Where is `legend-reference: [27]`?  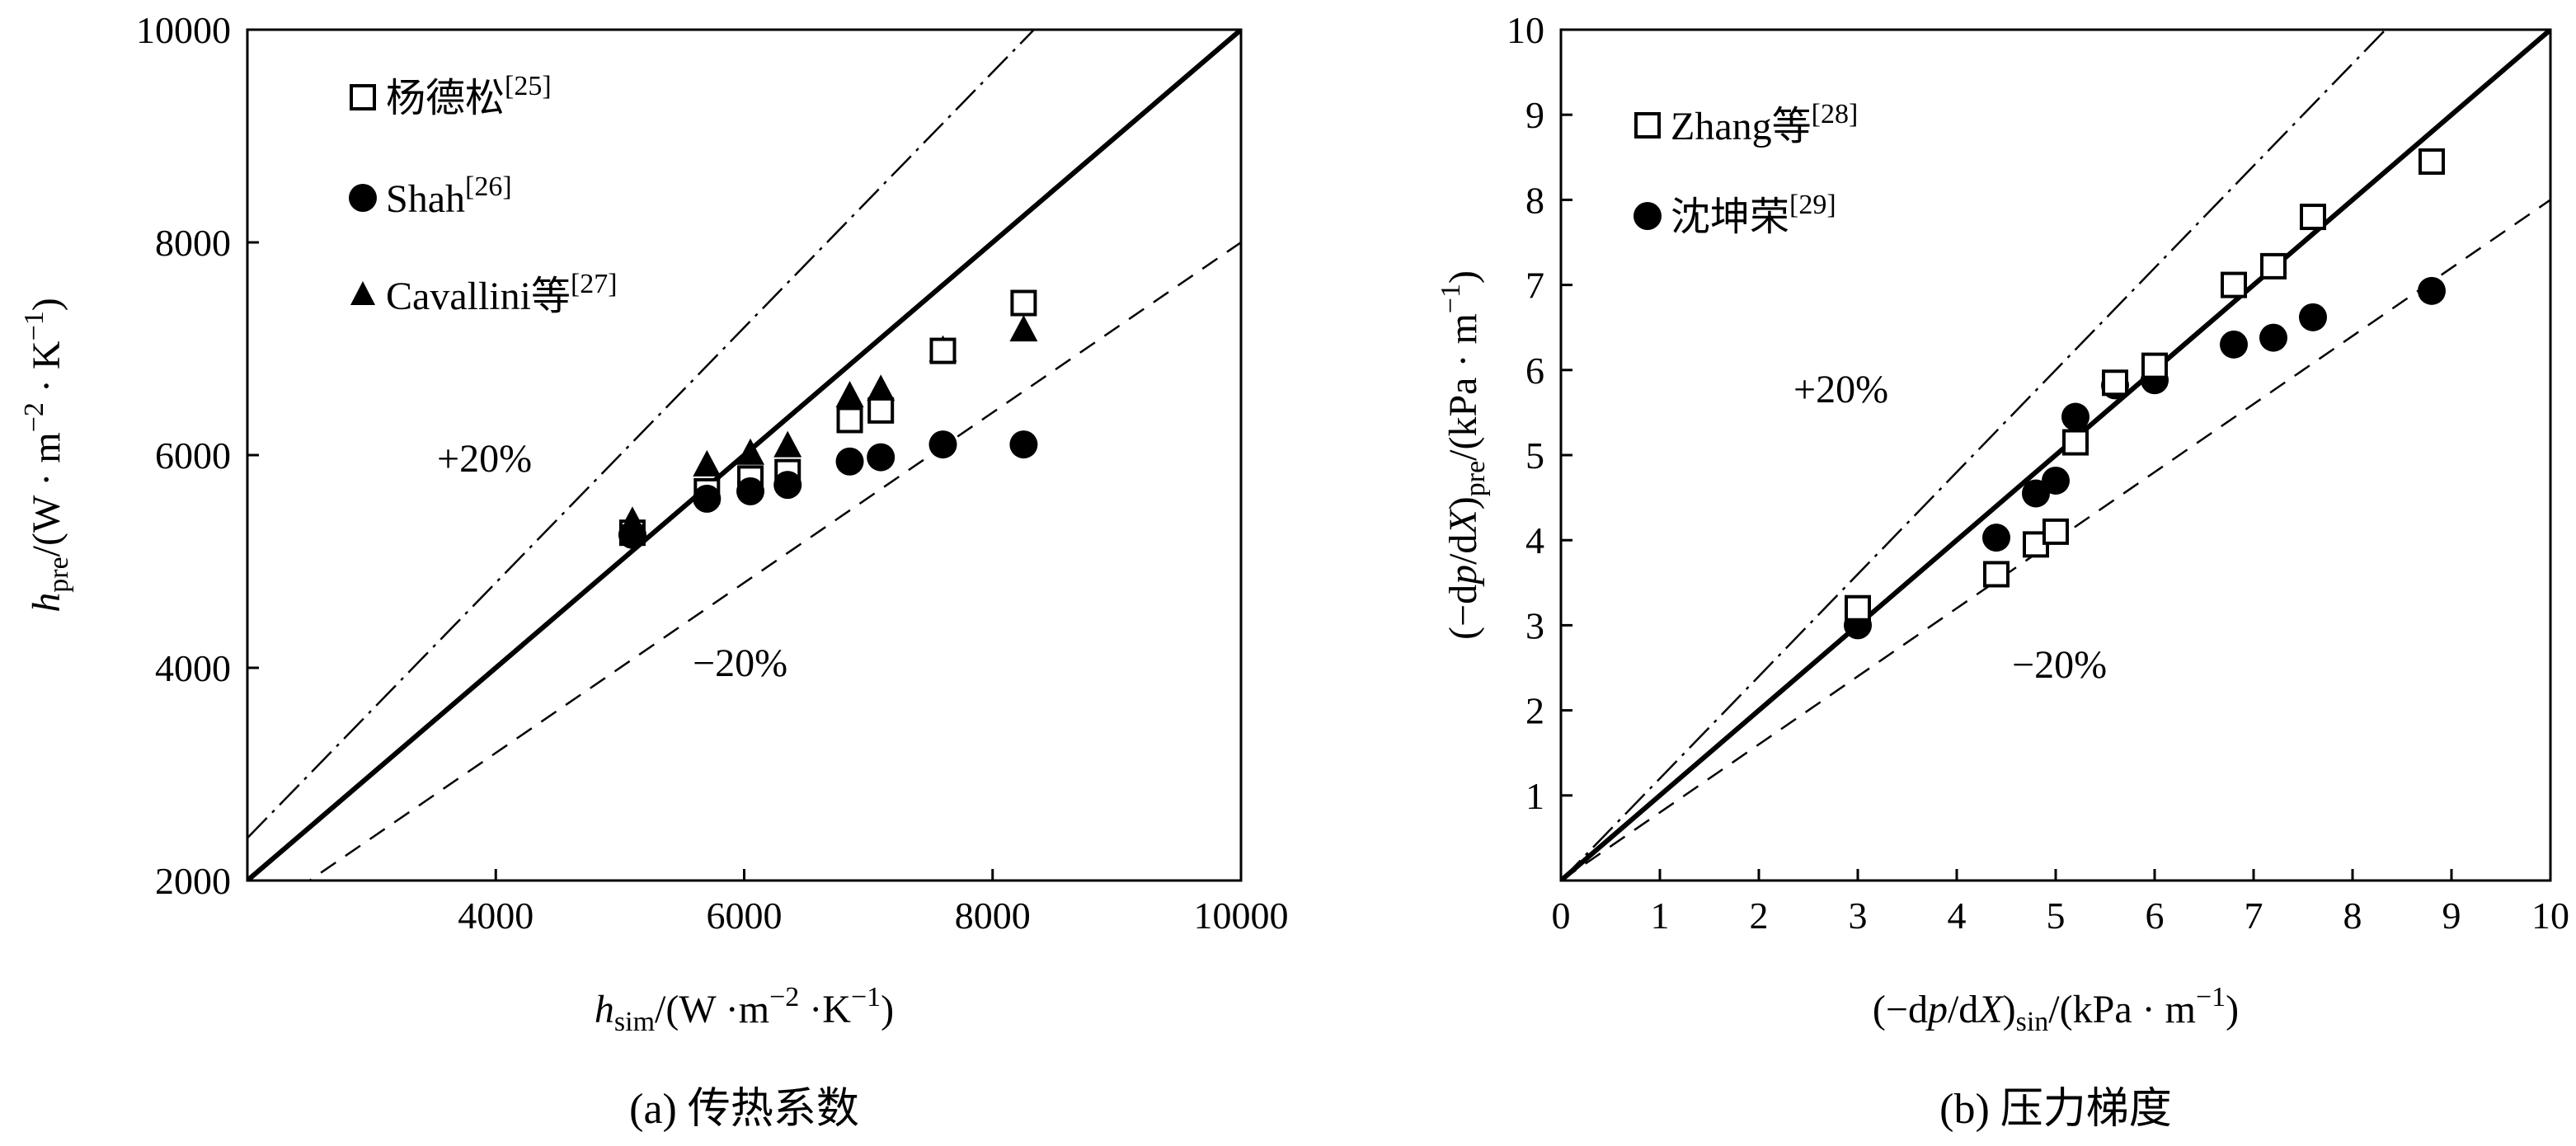 legend-reference: [27] is located at coordinates (594, 284).